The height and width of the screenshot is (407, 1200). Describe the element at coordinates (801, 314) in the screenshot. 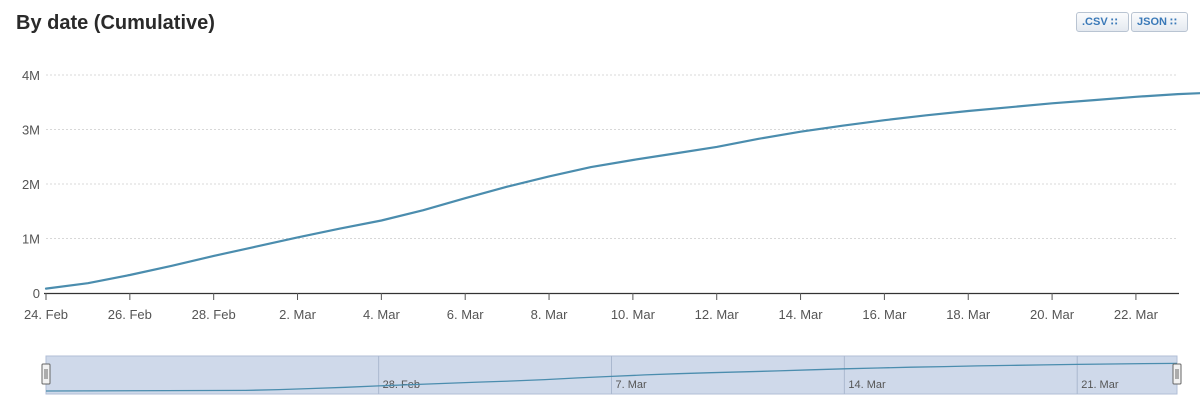

I see `x-tick-label: 14. Mar` at that location.